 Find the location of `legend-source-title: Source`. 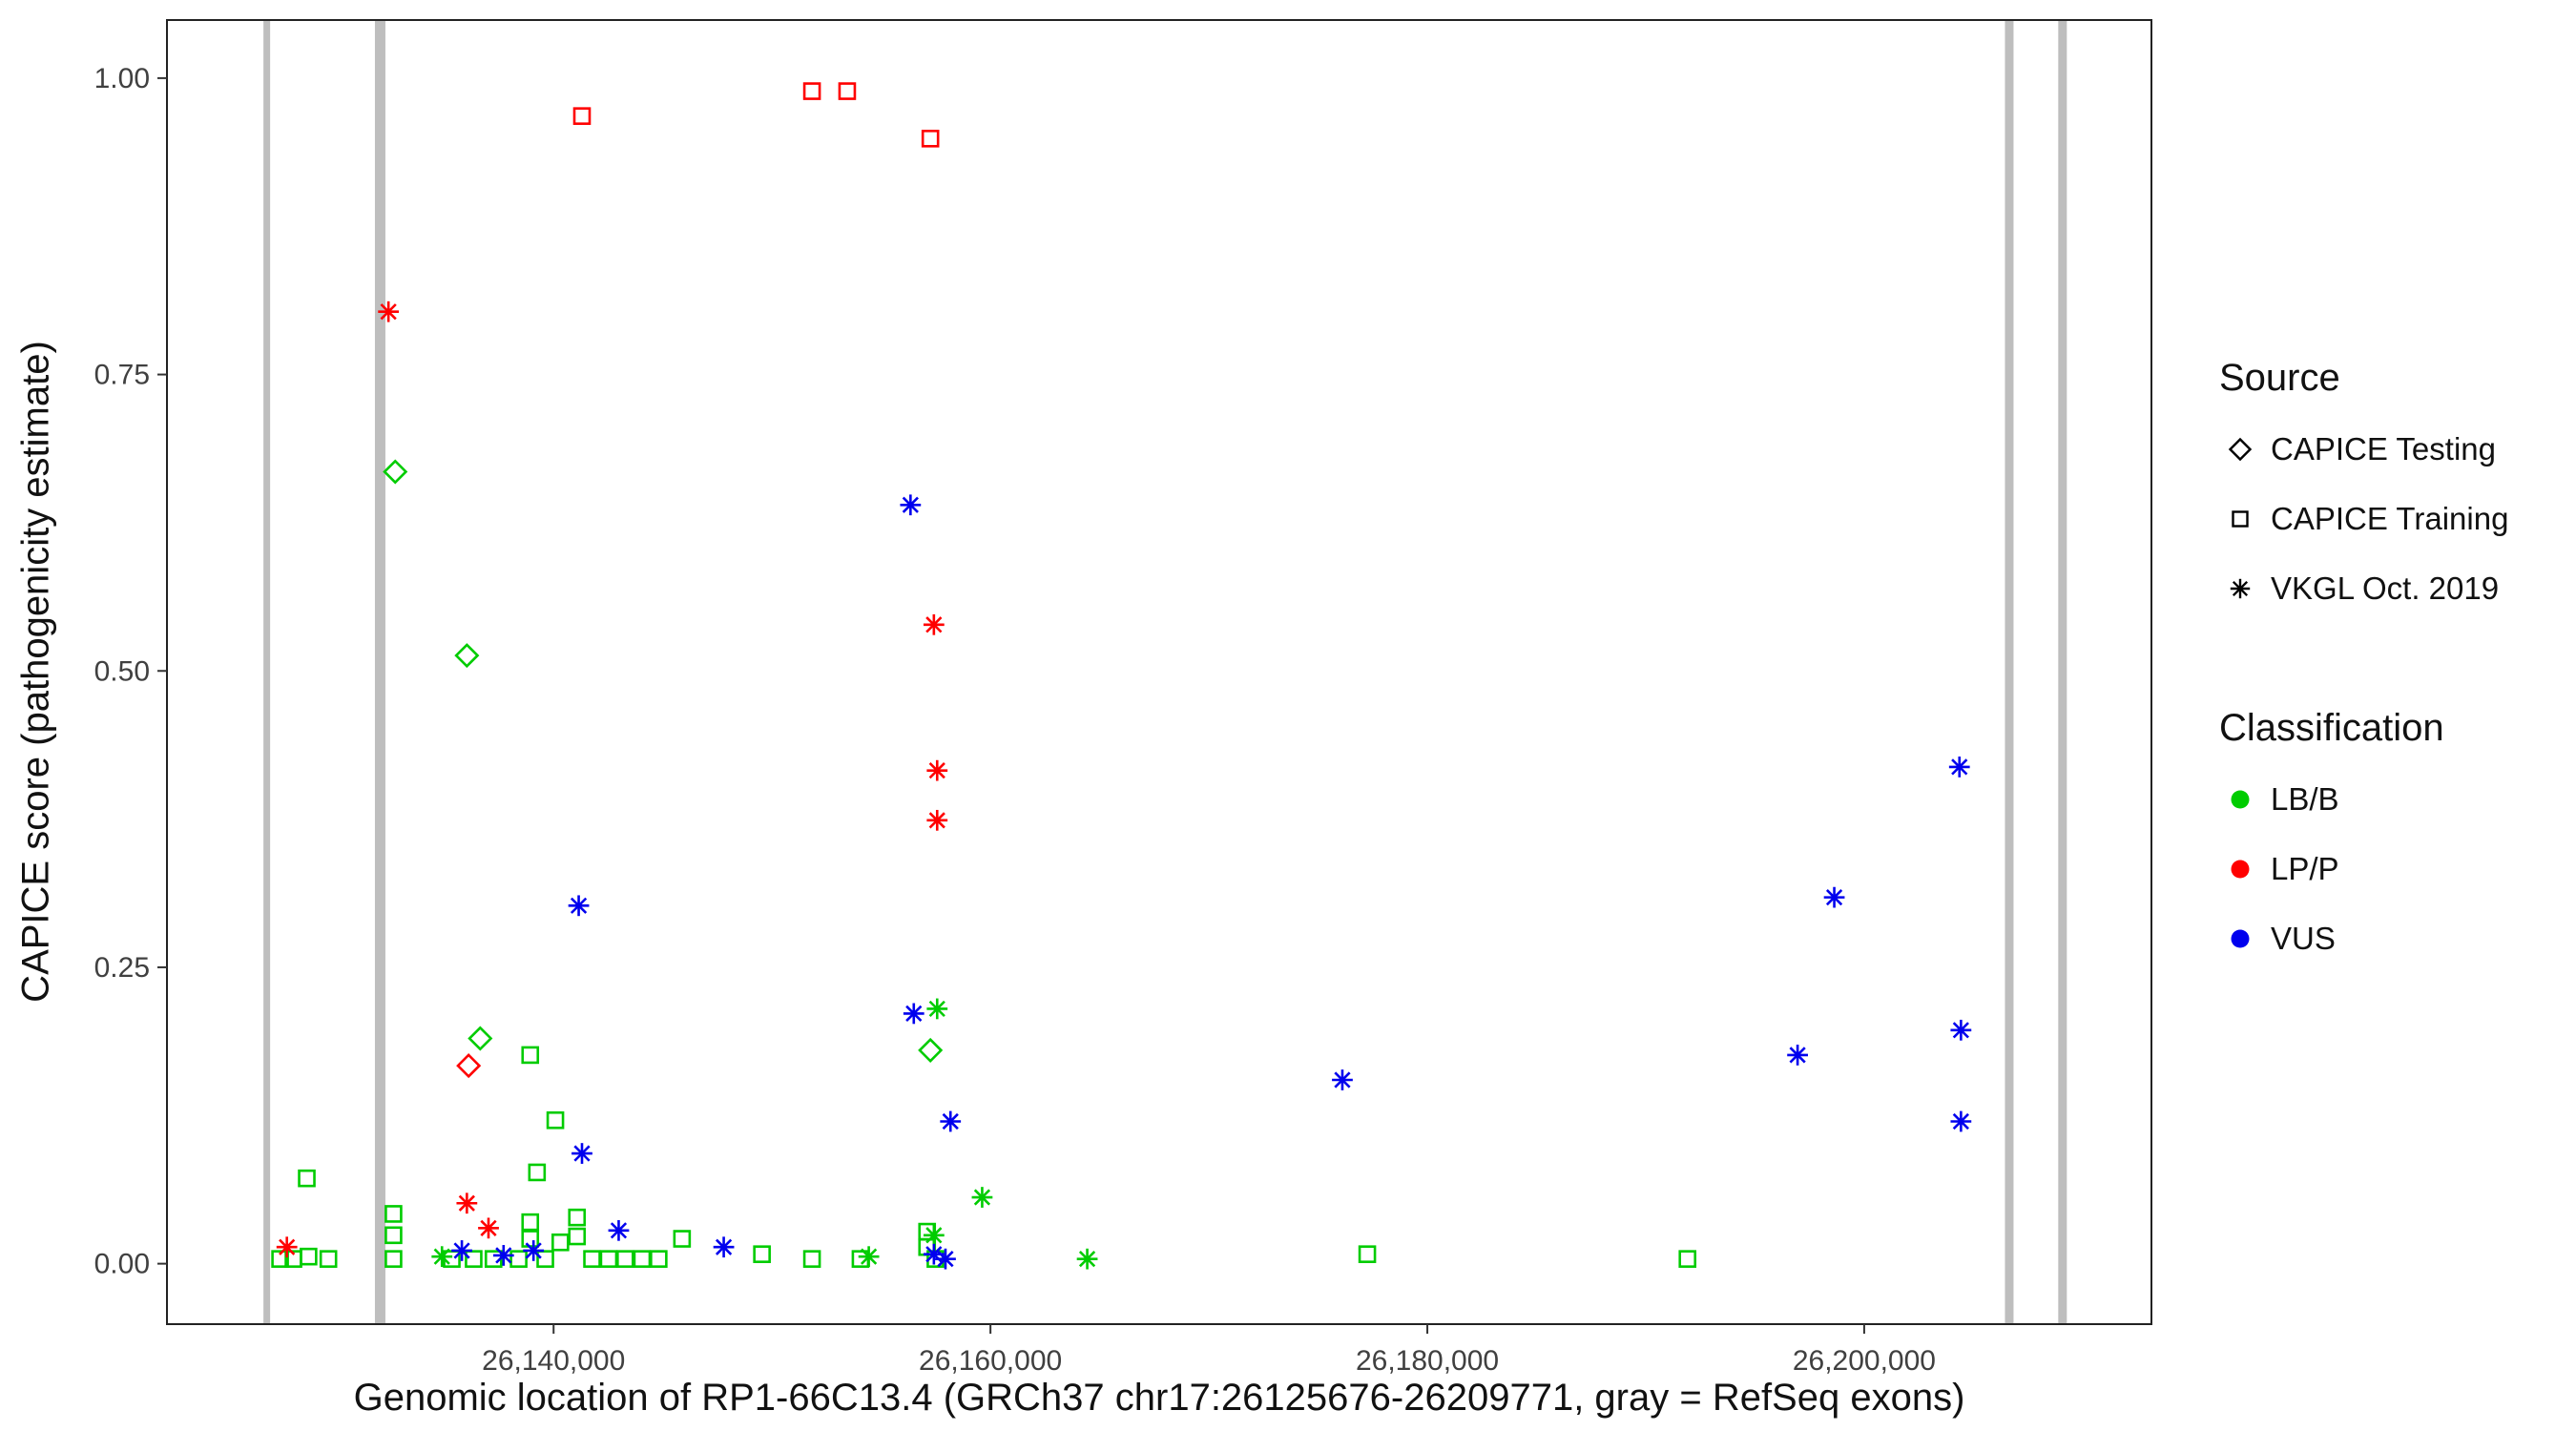

legend-source-title: Source is located at coordinates (2279, 378).